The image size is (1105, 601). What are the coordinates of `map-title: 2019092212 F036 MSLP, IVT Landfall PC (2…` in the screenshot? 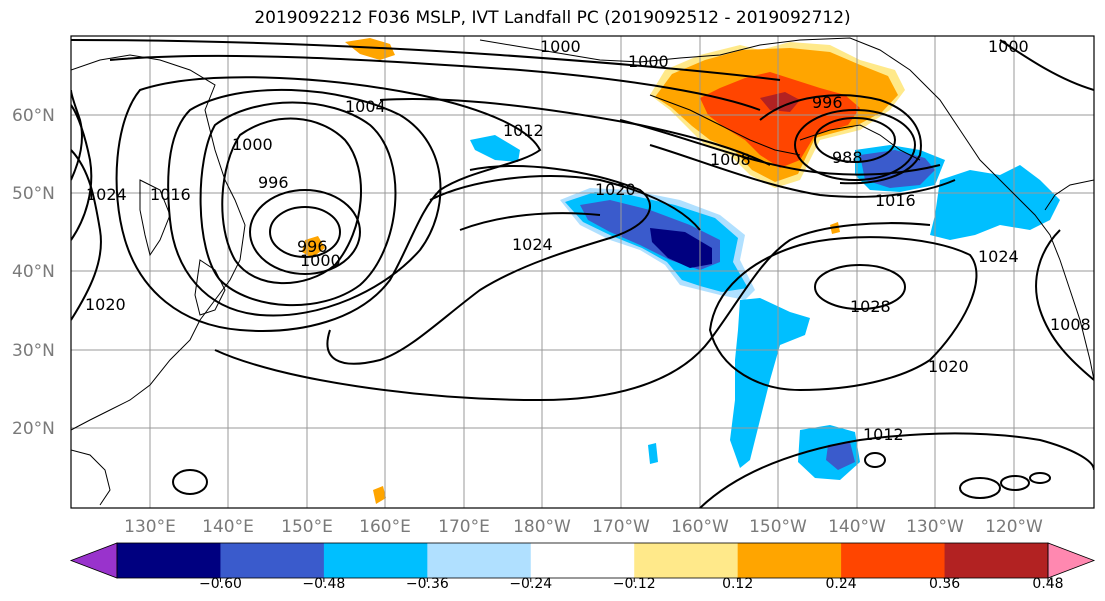 It's located at (552, 18).